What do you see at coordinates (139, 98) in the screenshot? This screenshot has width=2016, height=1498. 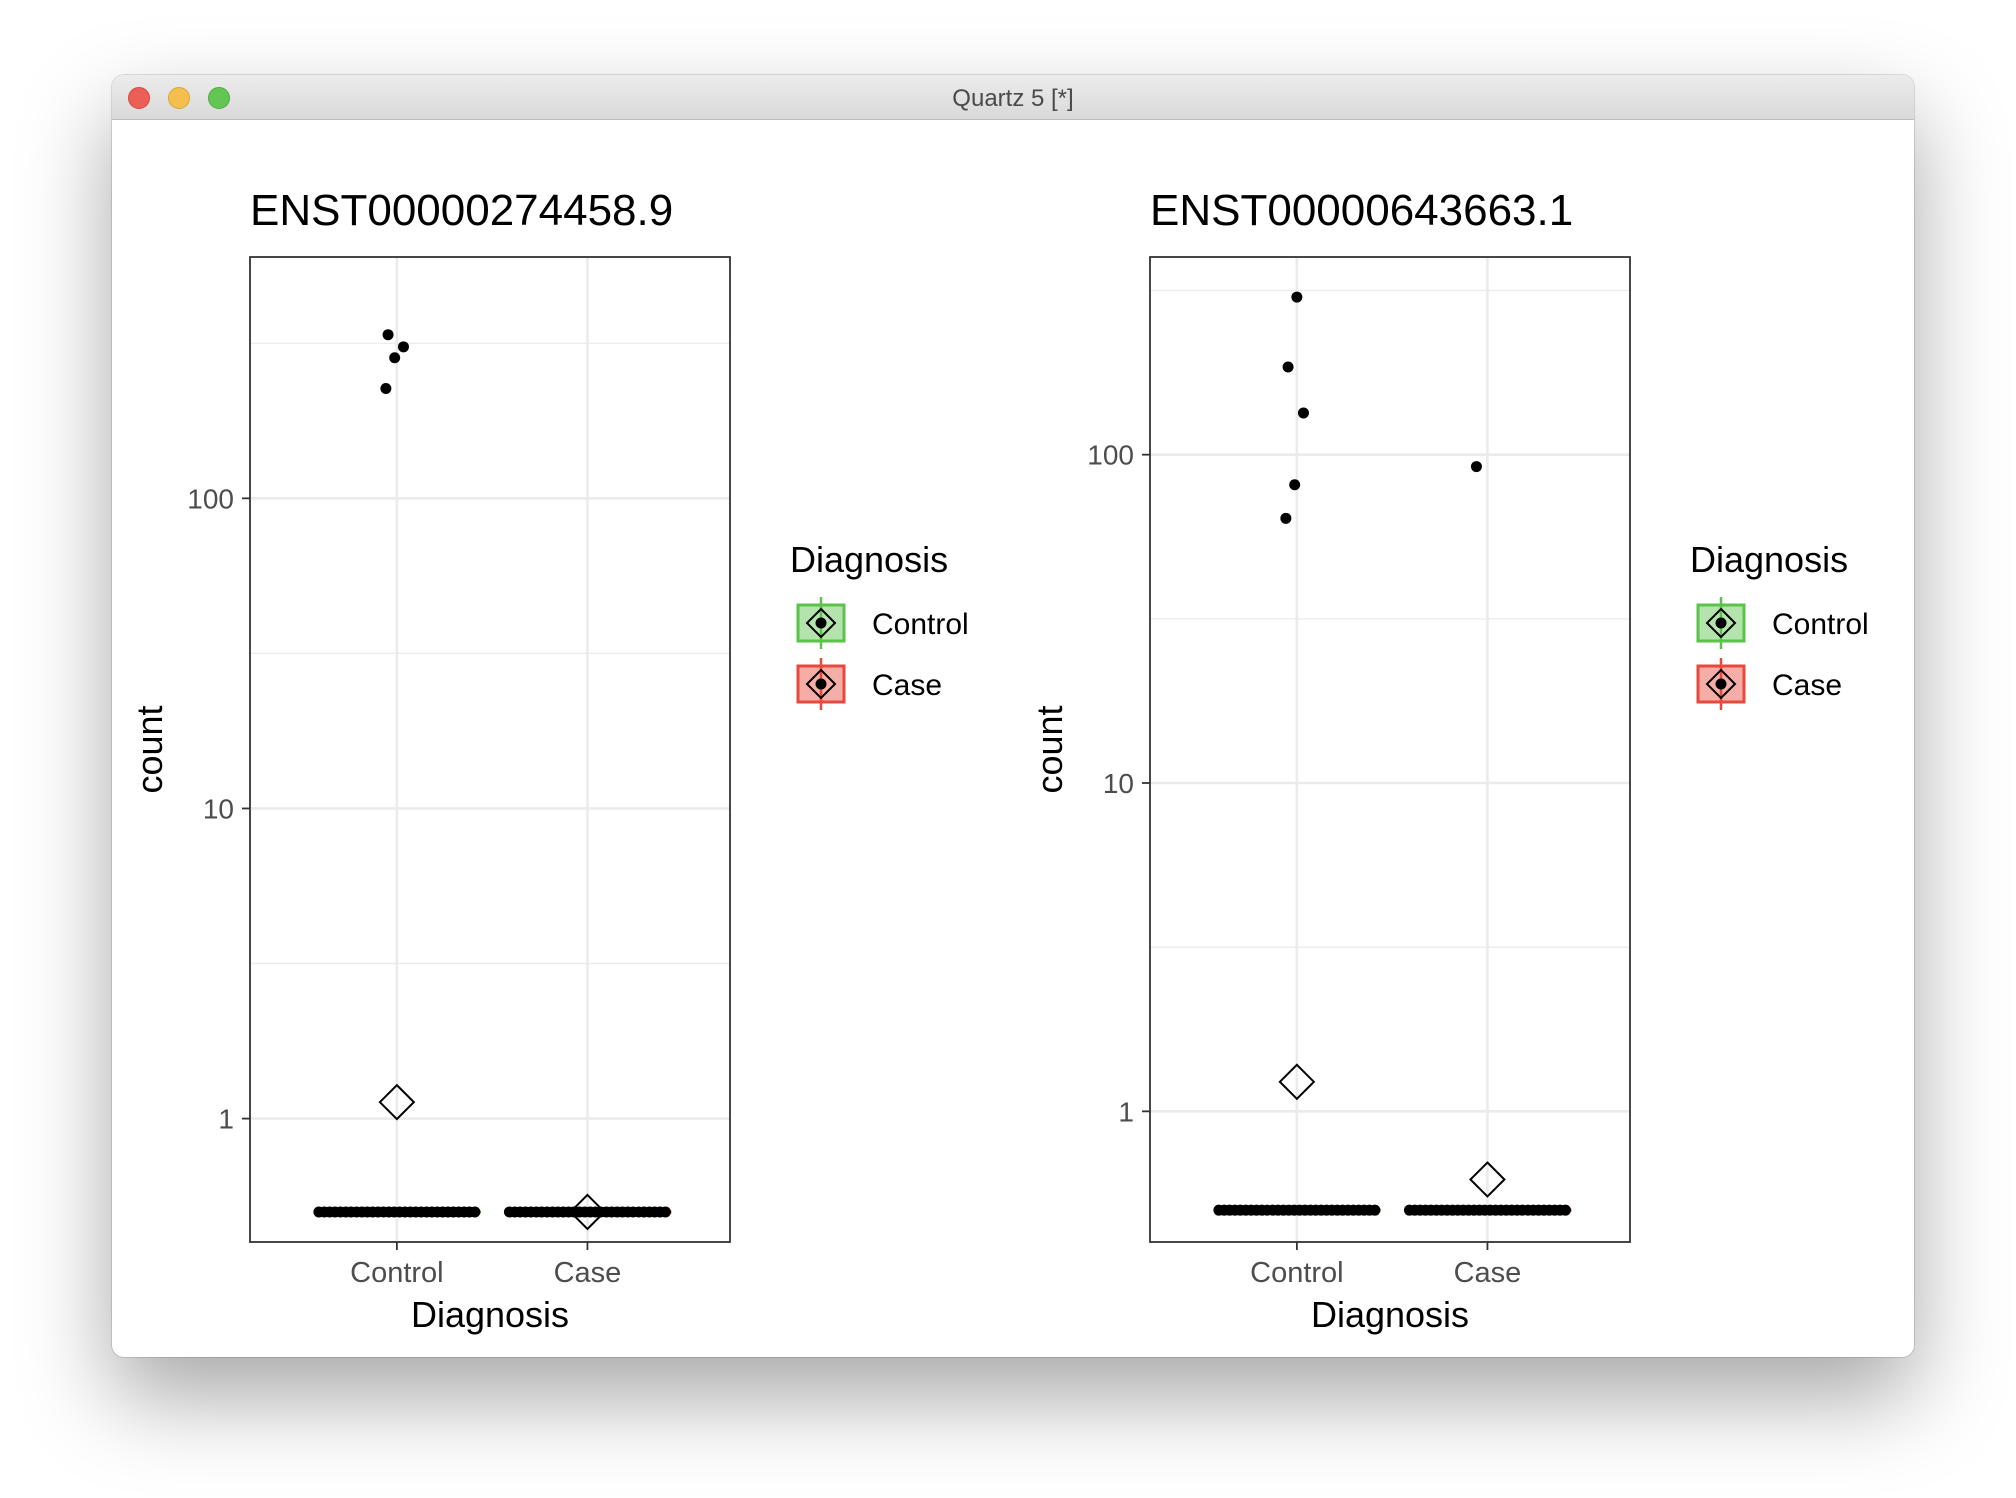 I see `close-window-button` at bounding box center [139, 98].